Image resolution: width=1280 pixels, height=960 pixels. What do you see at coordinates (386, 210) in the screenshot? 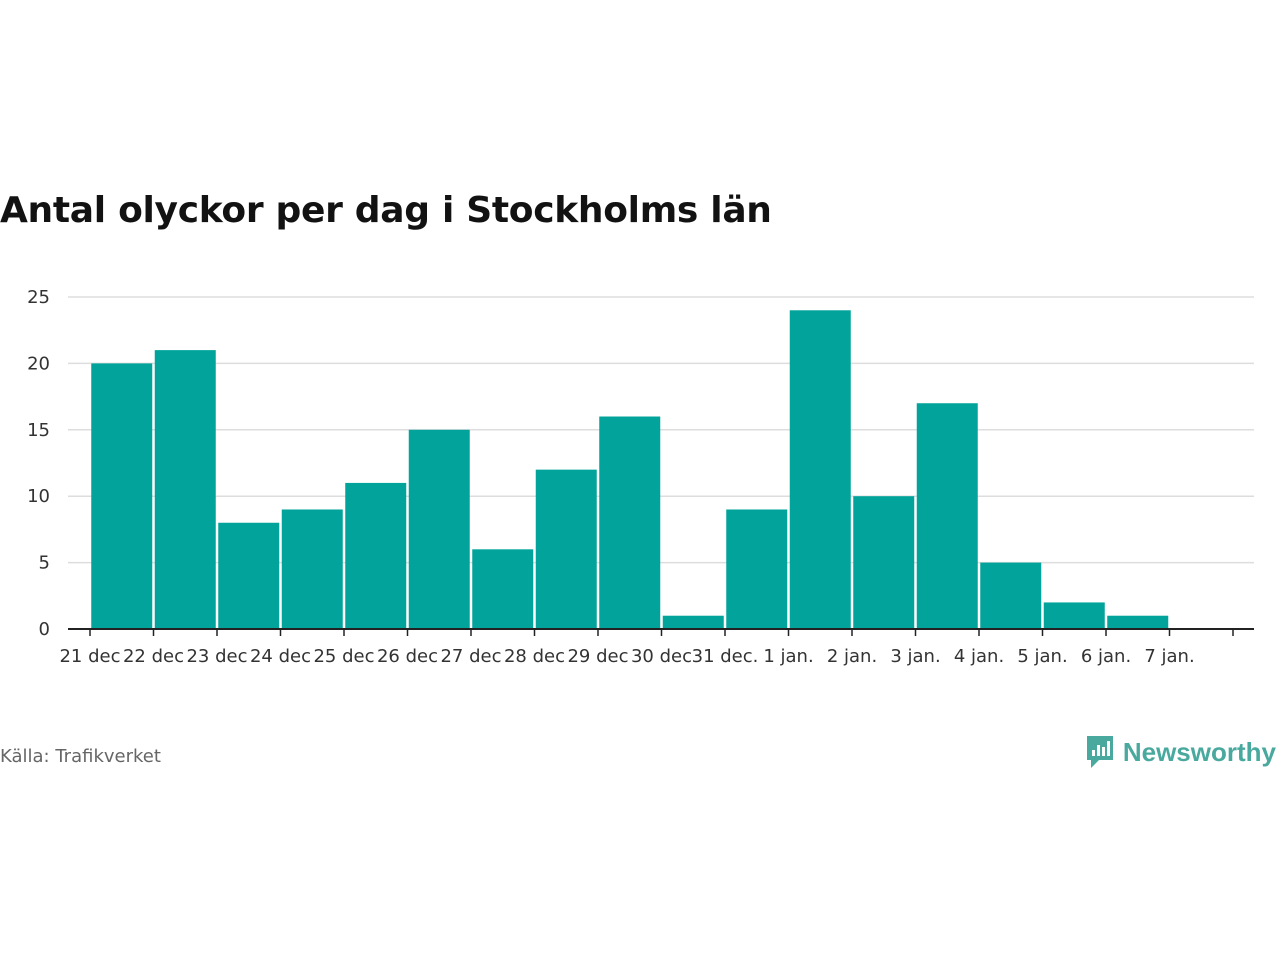
I see `chart-title: Antal olyckor per dag i Stockholms län` at bounding box center [386, 210].